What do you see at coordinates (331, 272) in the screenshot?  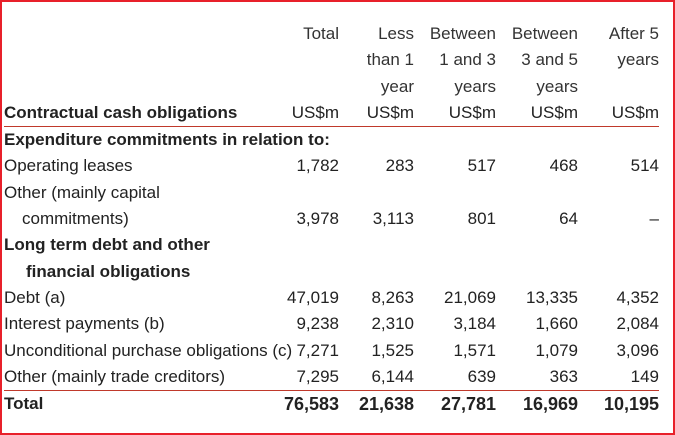 I see `section-row: financial obligations` at bounding box center [331, 272].